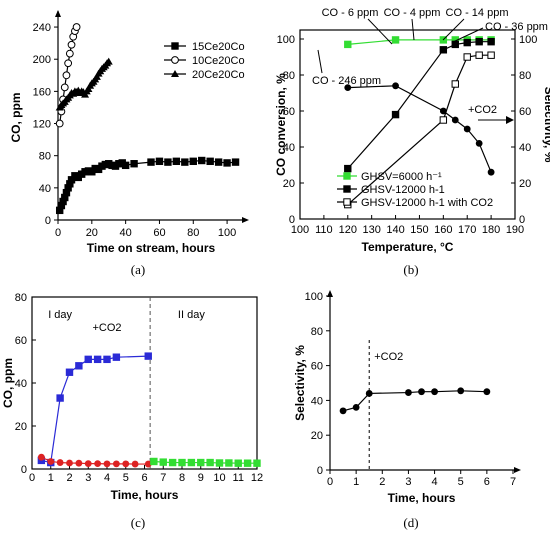 This screenshot has width=550, height=534. What do you see at coordinates (42, 92) in the screenshot?
I see `a-y-tick-label: 160` at bounding box center [42, 92].